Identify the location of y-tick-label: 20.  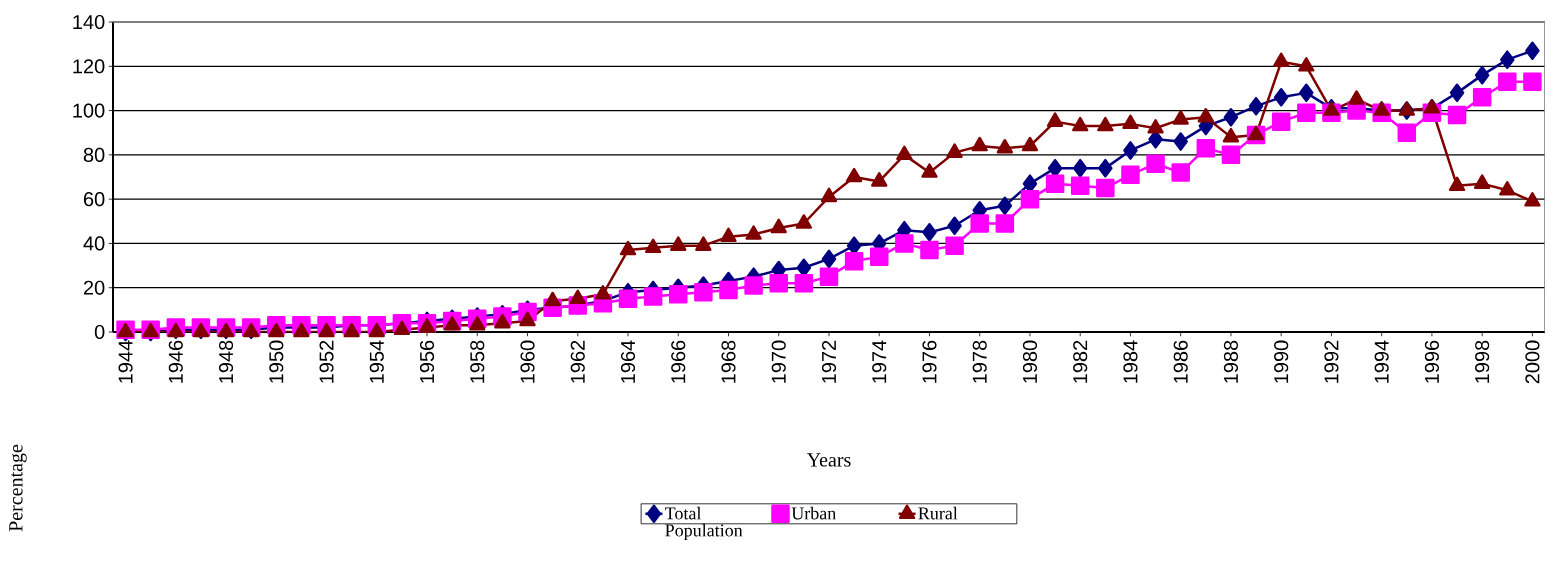
(94, 287).